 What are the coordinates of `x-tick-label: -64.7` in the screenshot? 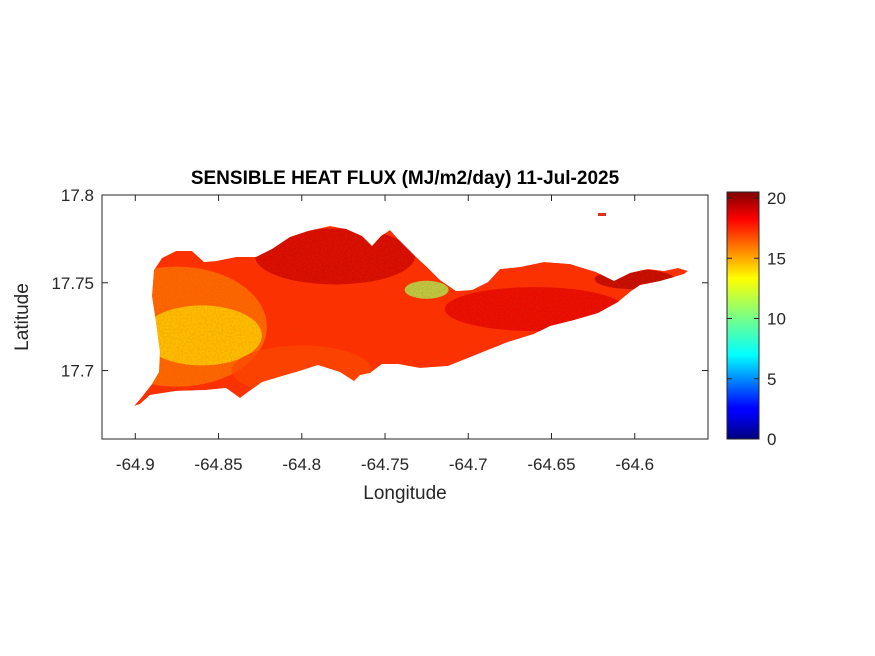 It's located at (468, 464).